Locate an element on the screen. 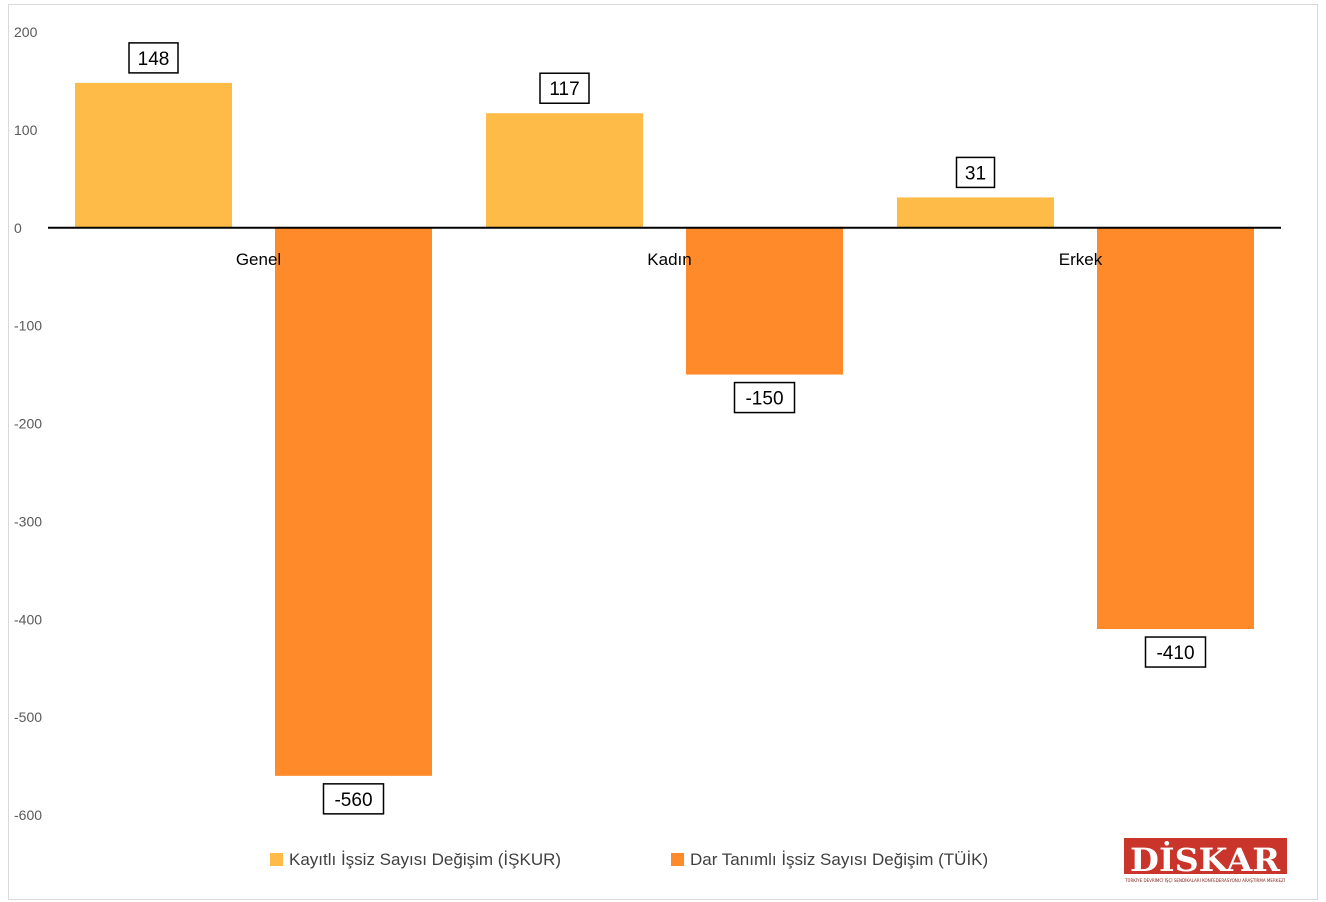  logo-background is located at coordinates (1205, 856).